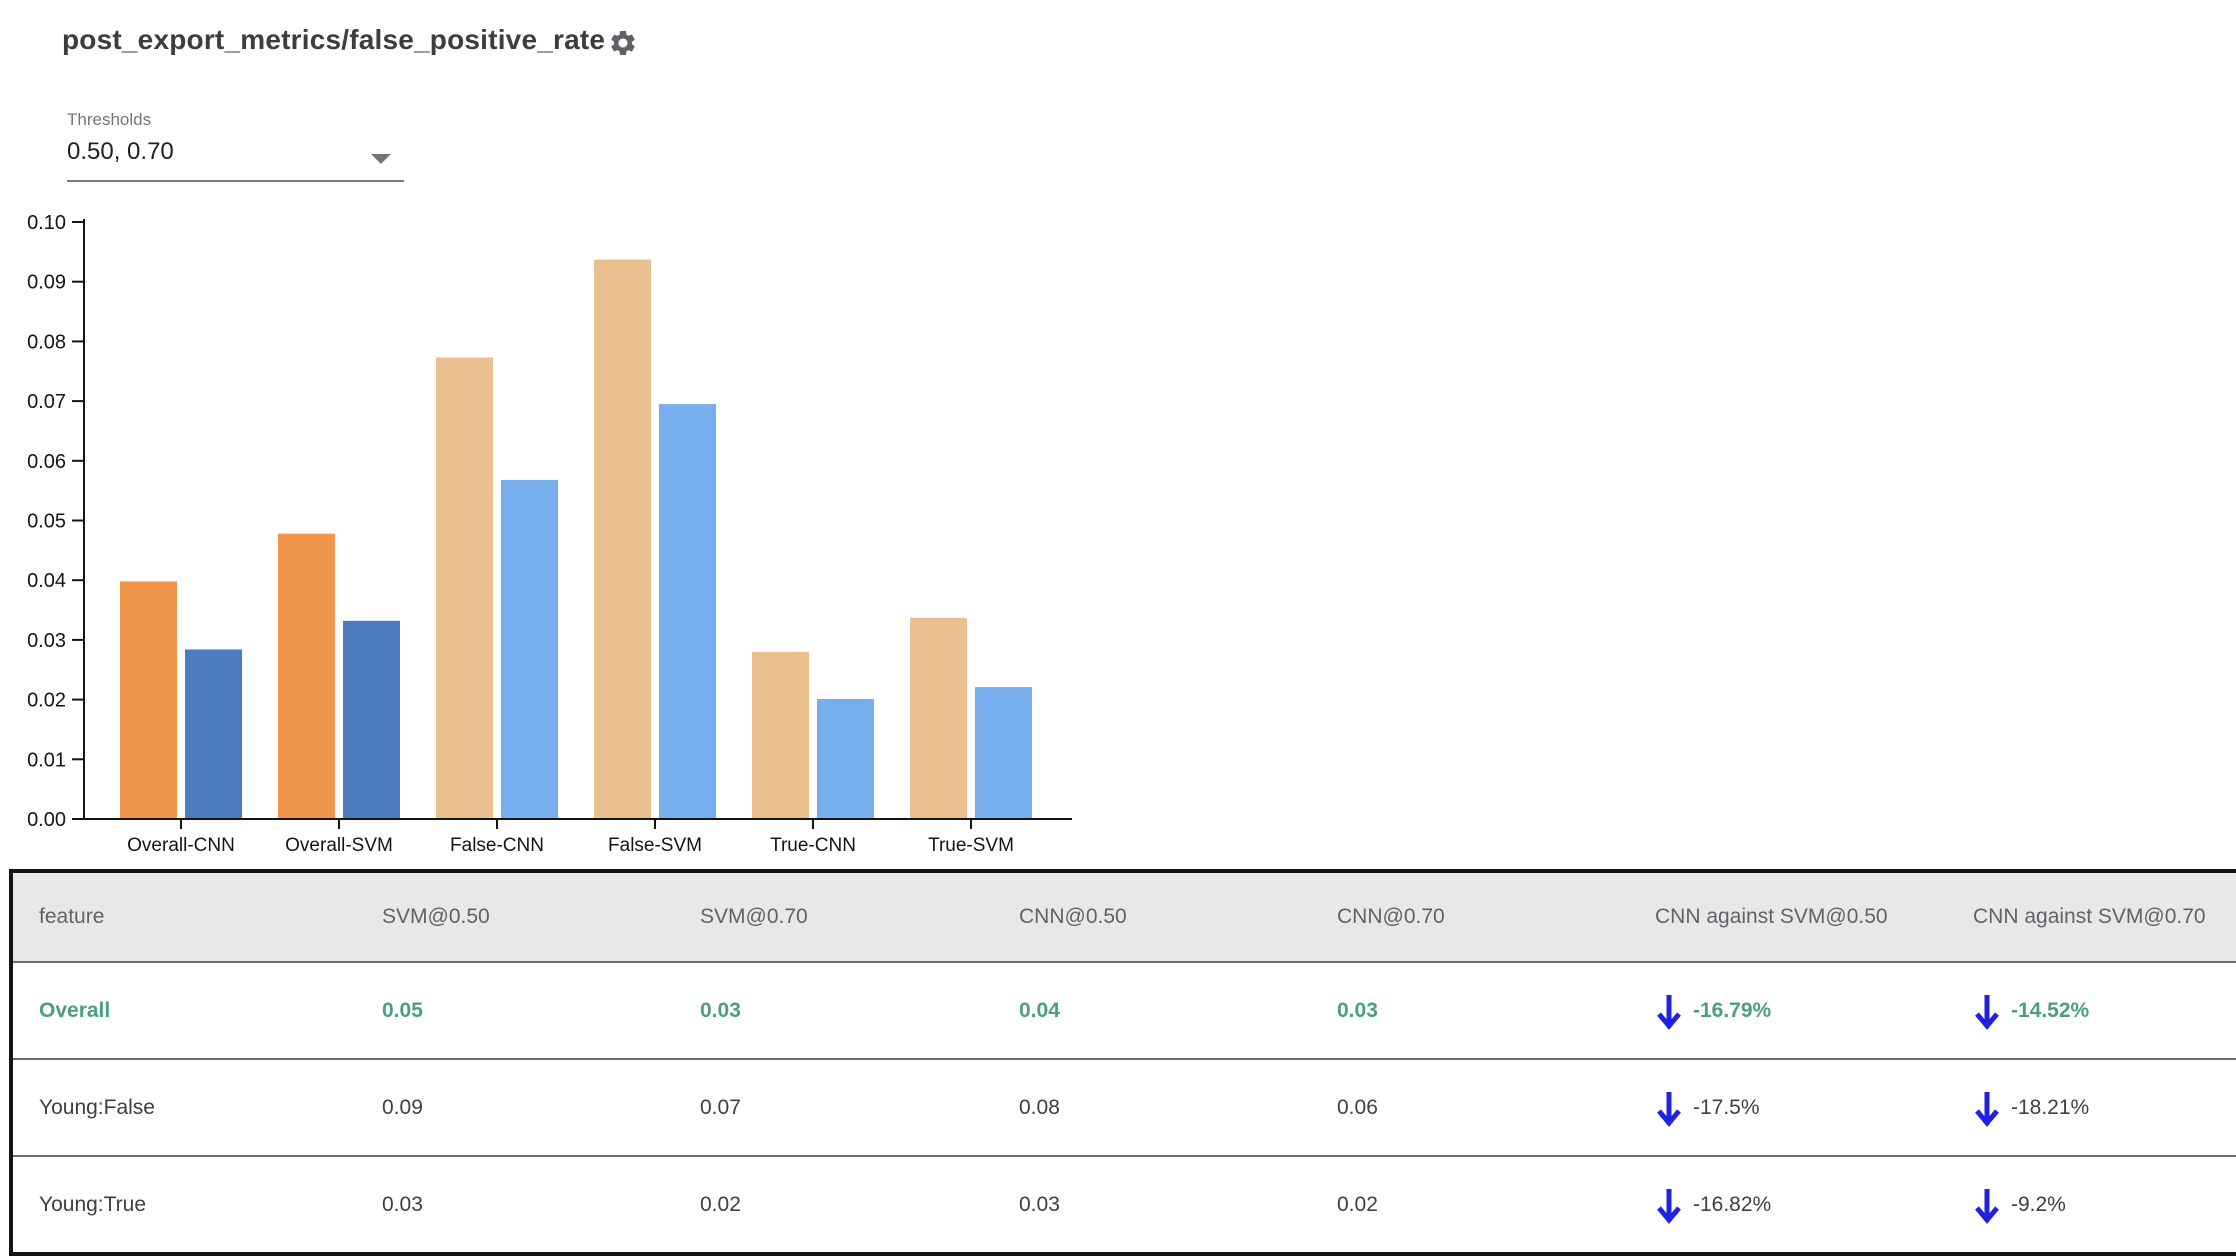 The width and height of the screenshot is (2236, 1258). I want to click on delta-value: -14.52%, so click(2050, 1010).